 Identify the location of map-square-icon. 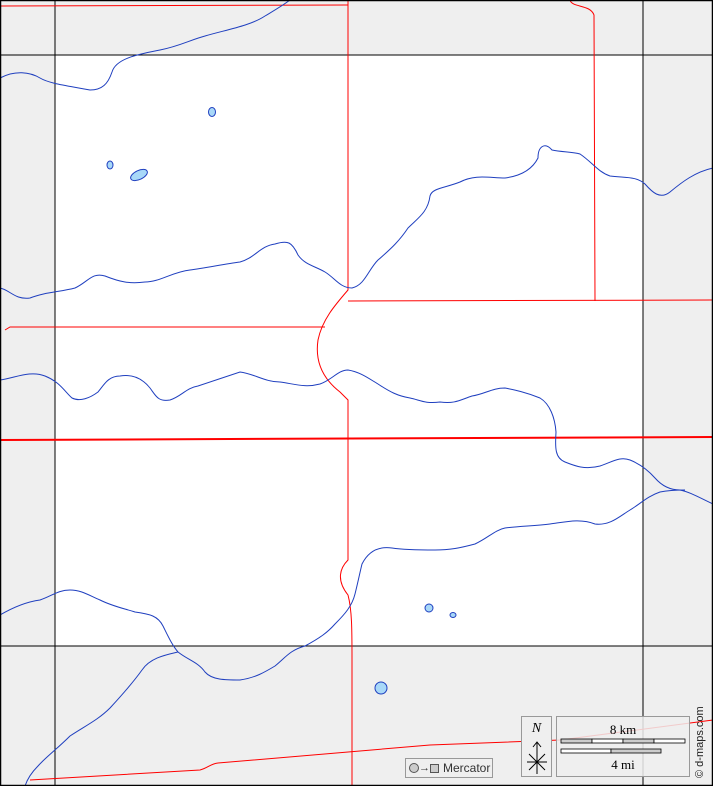
(434, 768).